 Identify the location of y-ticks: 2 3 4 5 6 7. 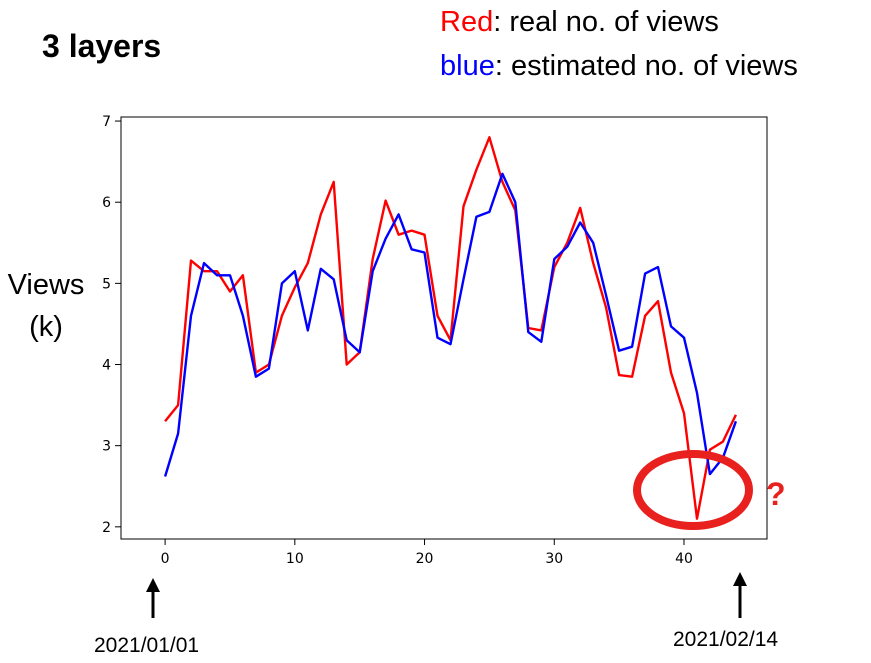
(111, 325).